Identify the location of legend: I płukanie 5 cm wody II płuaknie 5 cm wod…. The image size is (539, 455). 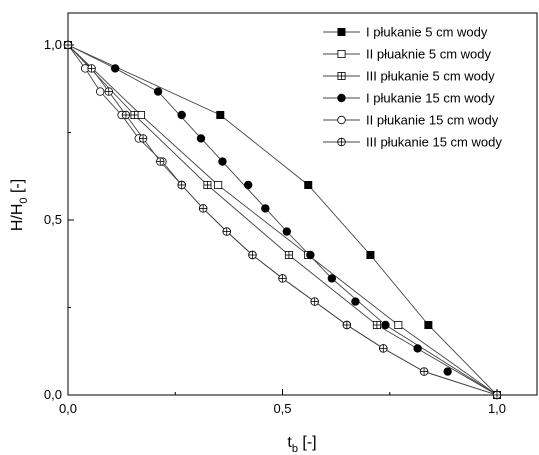
(412, 87).